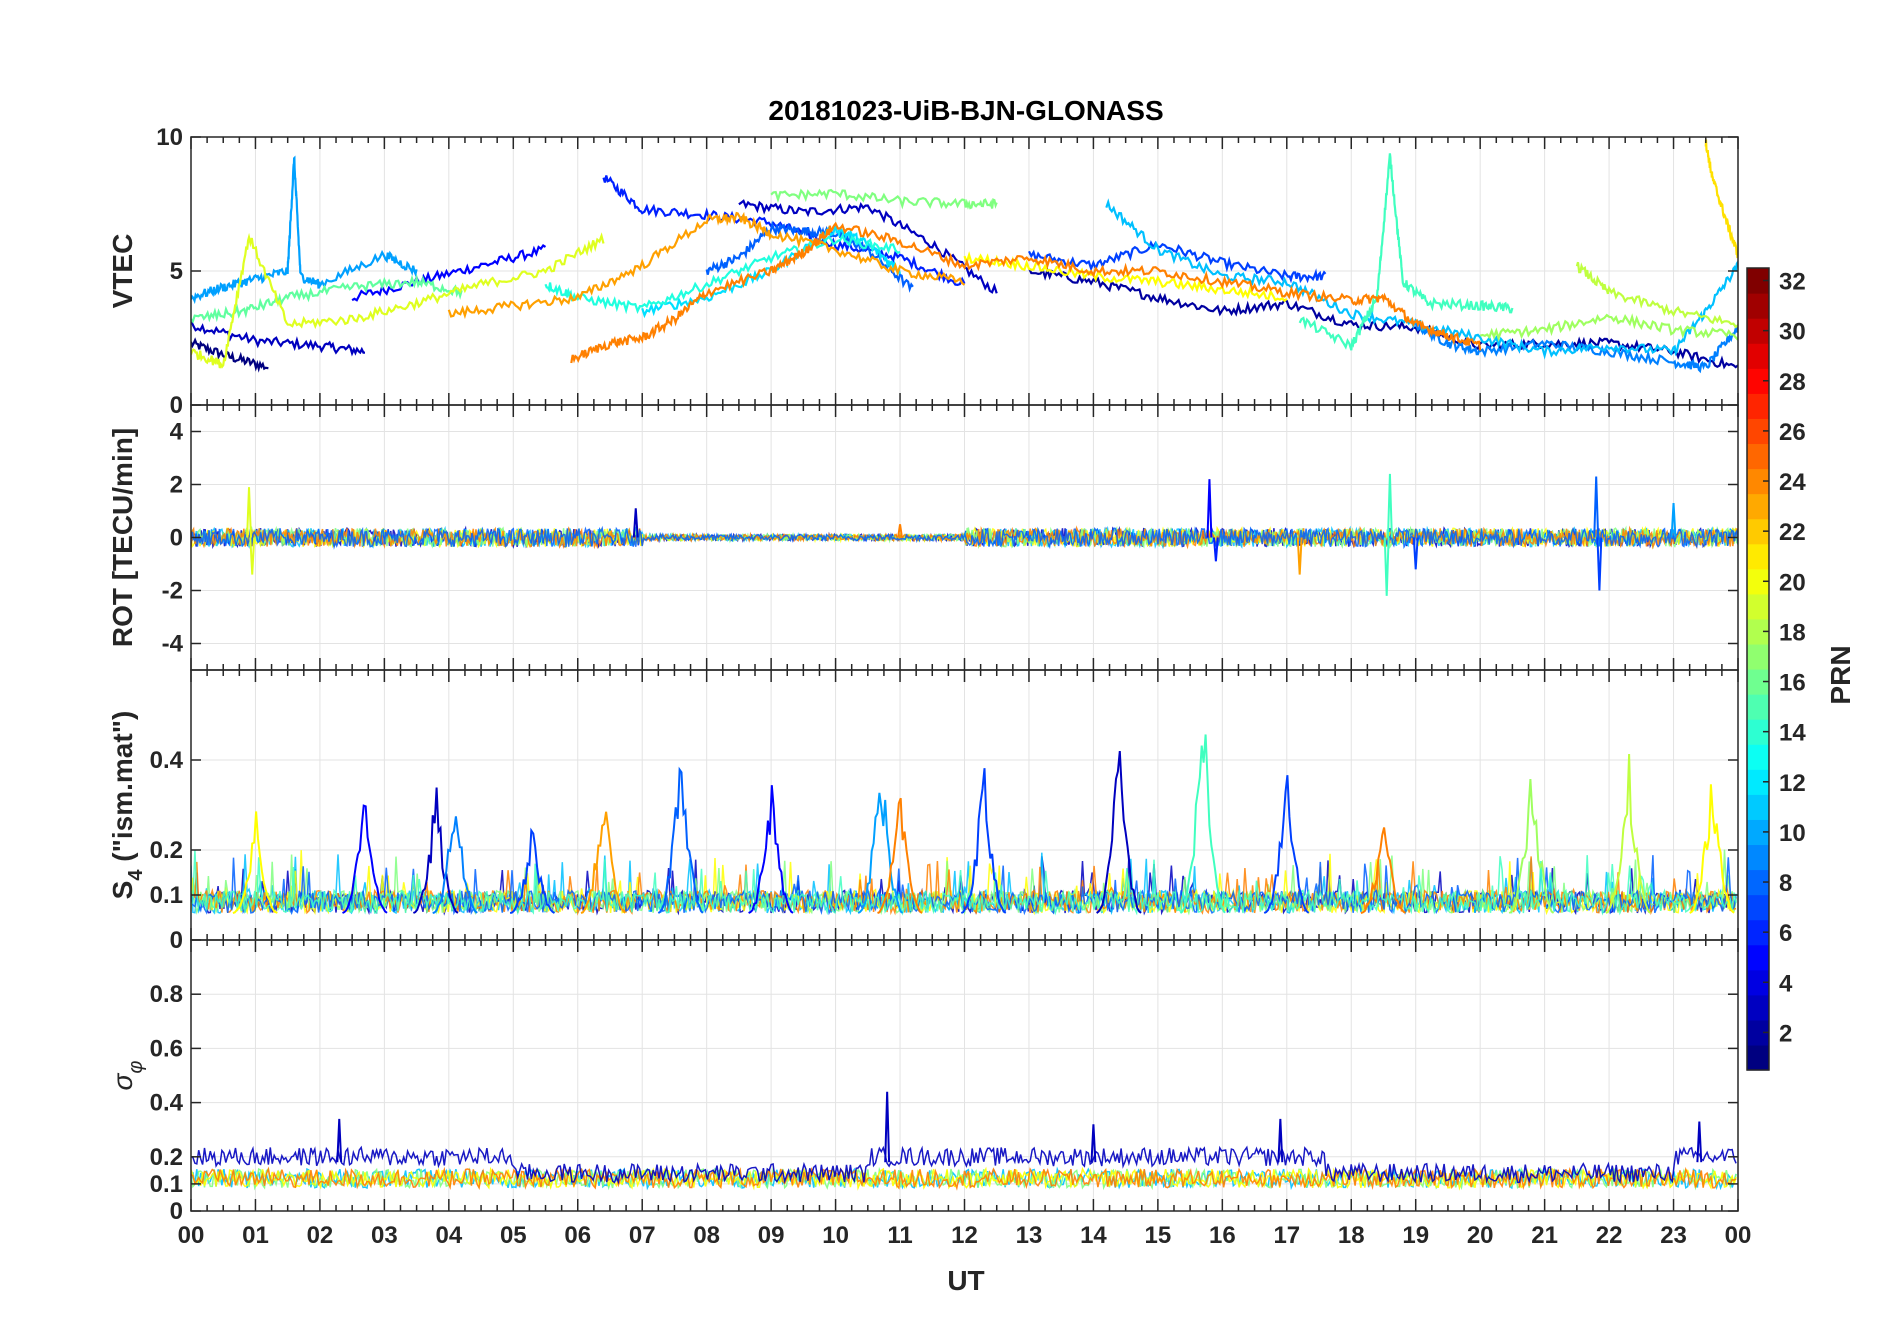  What do you see at coordinates (176, 485) in the screenshot?
I see `y-tick-label: 2` at bounding box center [176, 485].